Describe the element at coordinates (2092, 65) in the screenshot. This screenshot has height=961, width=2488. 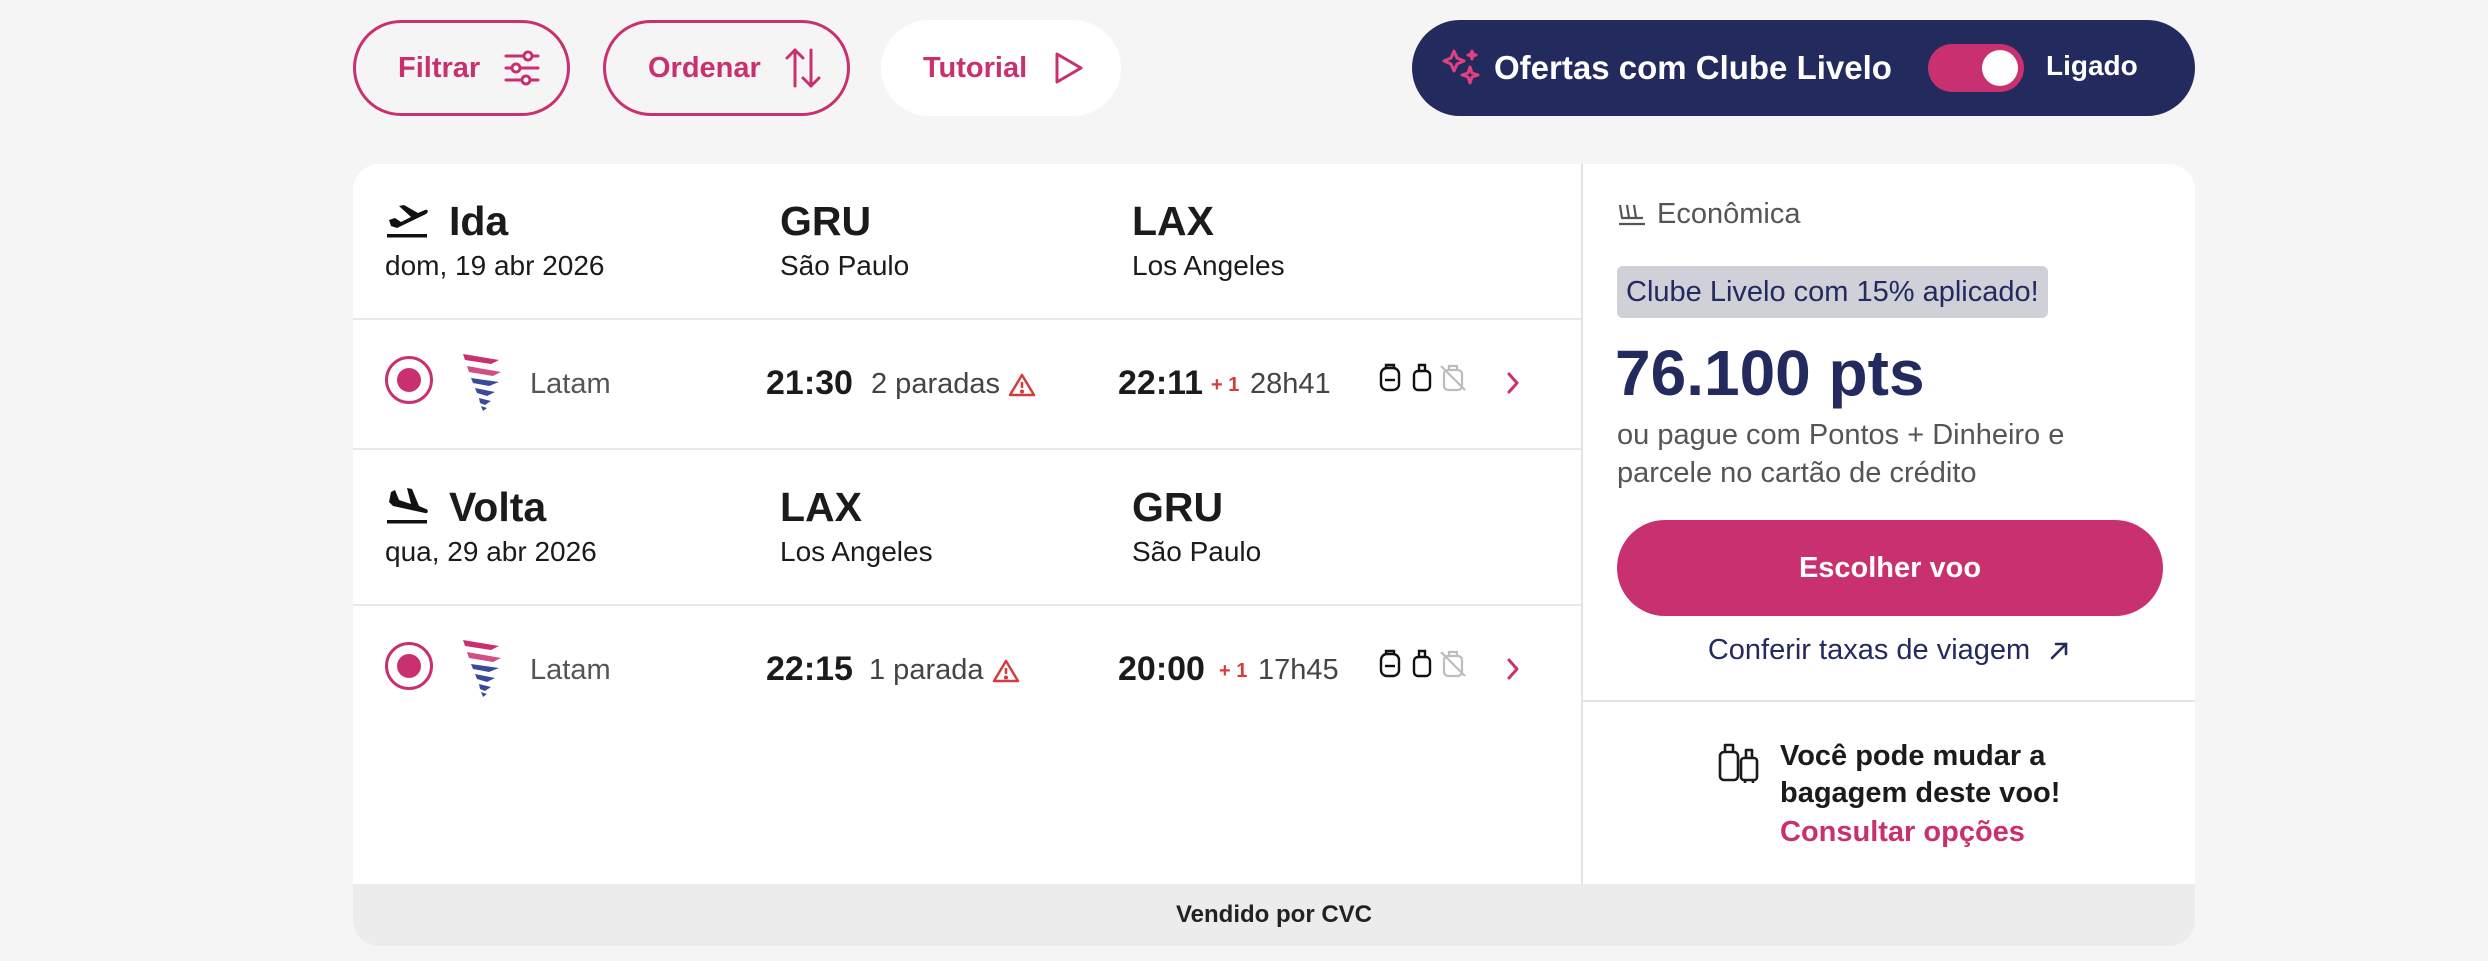
I see `toggle-state-label: Ligado` at that location.